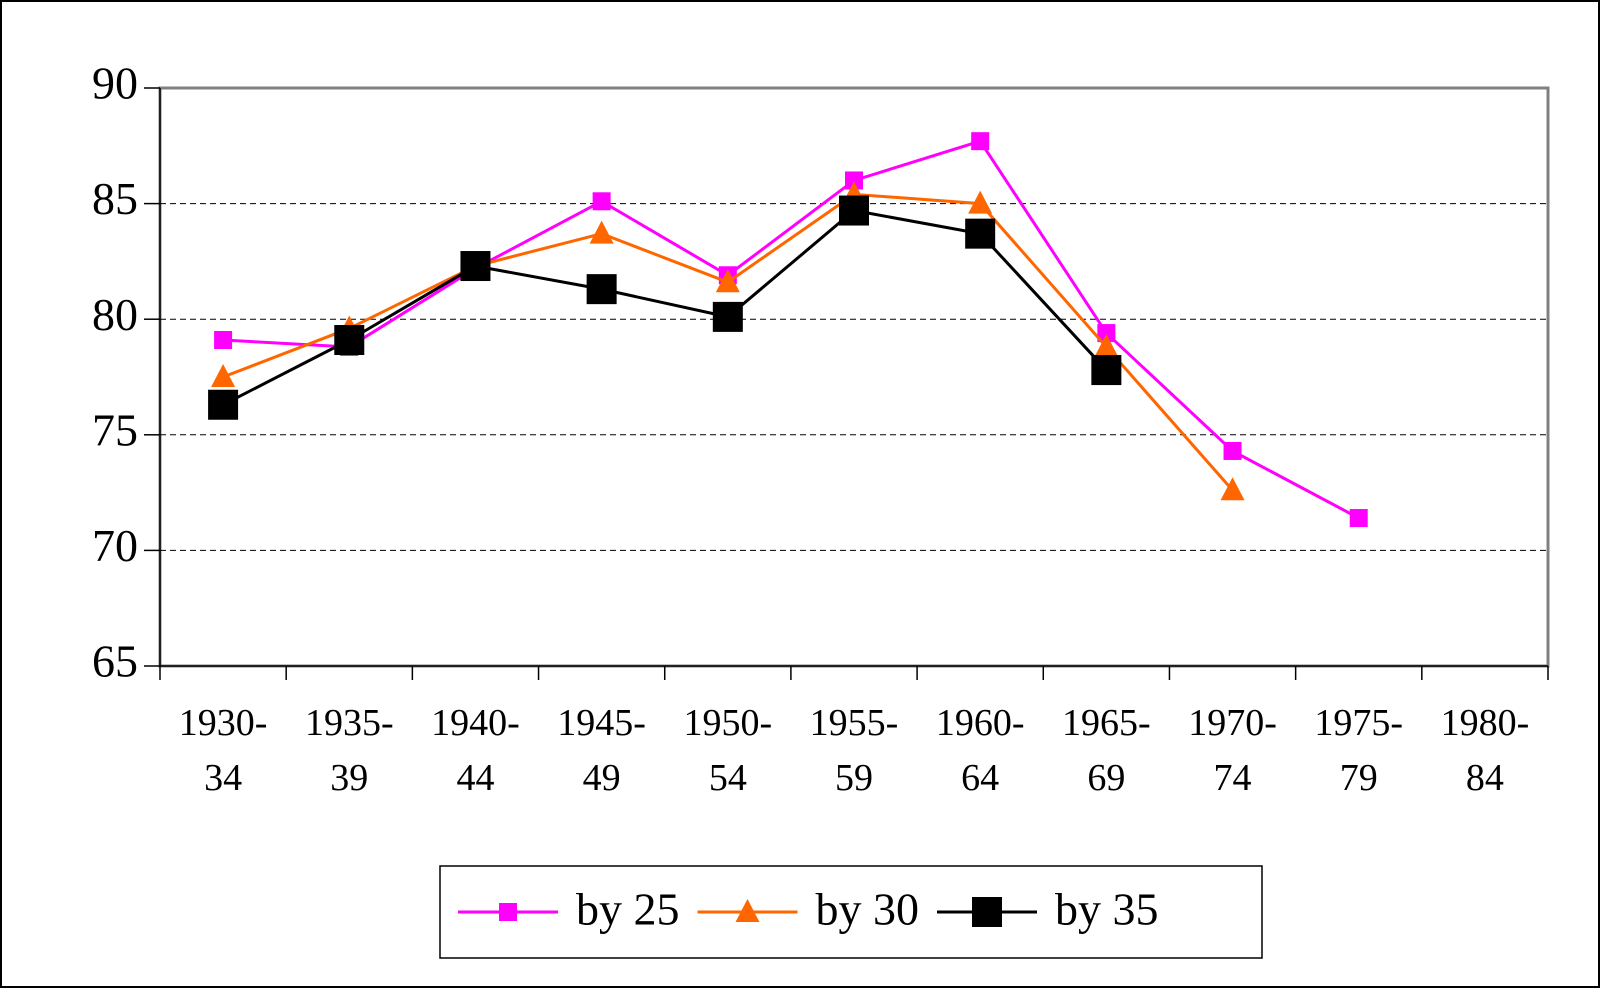 The image size is (1602, 989). I want to click on y-tick-label: 70, so click(115, 545).